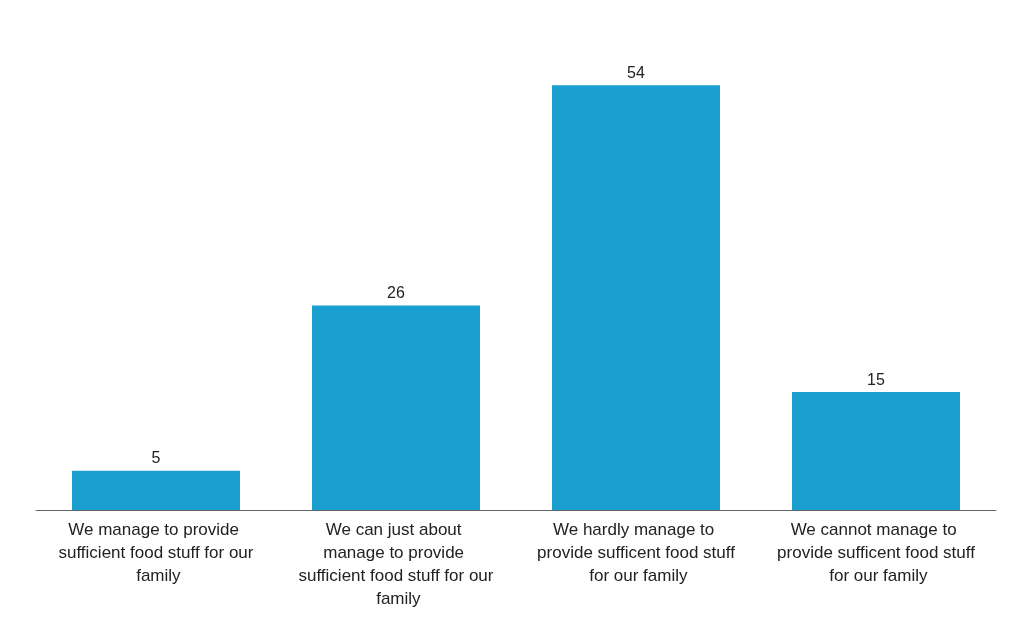 The image size is (1017, 624). What do you see at coordinates (636, 552) in the screenshot?
I see `x-tick-label: We hardly manage to provide sufficent food stuff for our family` at bounding box center [636, 552].